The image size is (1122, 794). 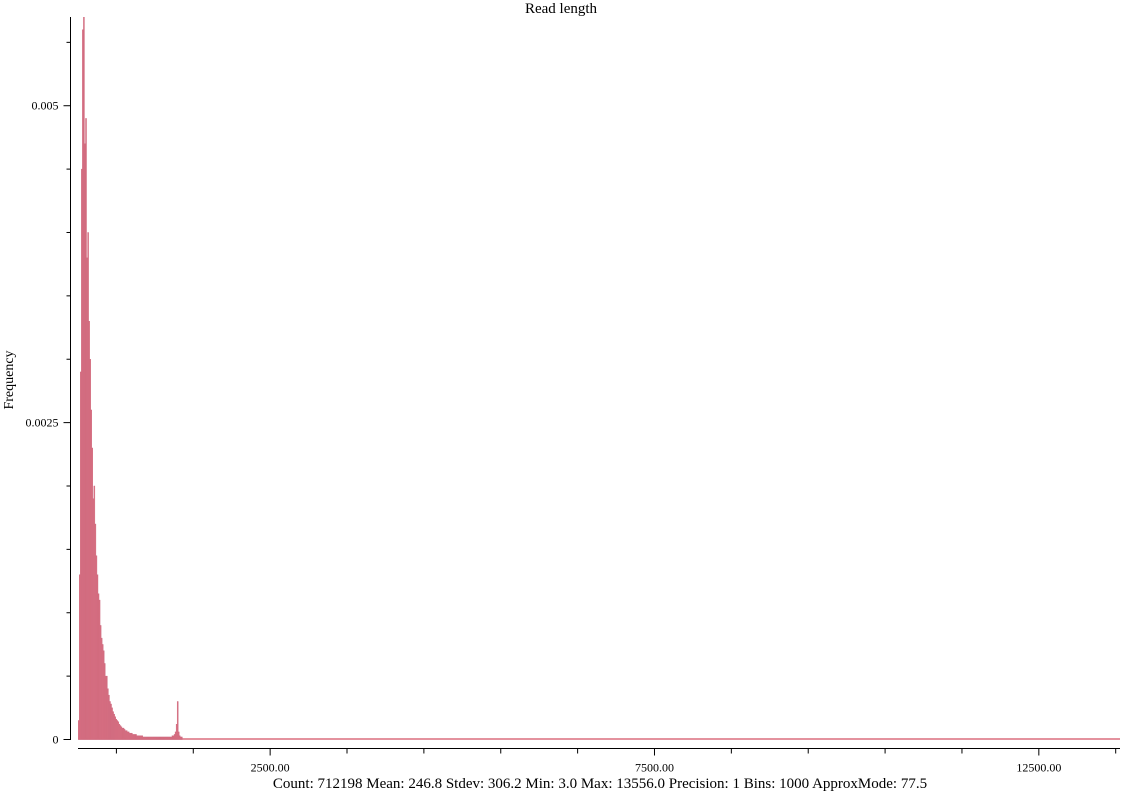 What do you see at coordinates (270, 768) in the screenshot?
I see `x-tick-label: 2500.00` at bounding box center [270, 768].